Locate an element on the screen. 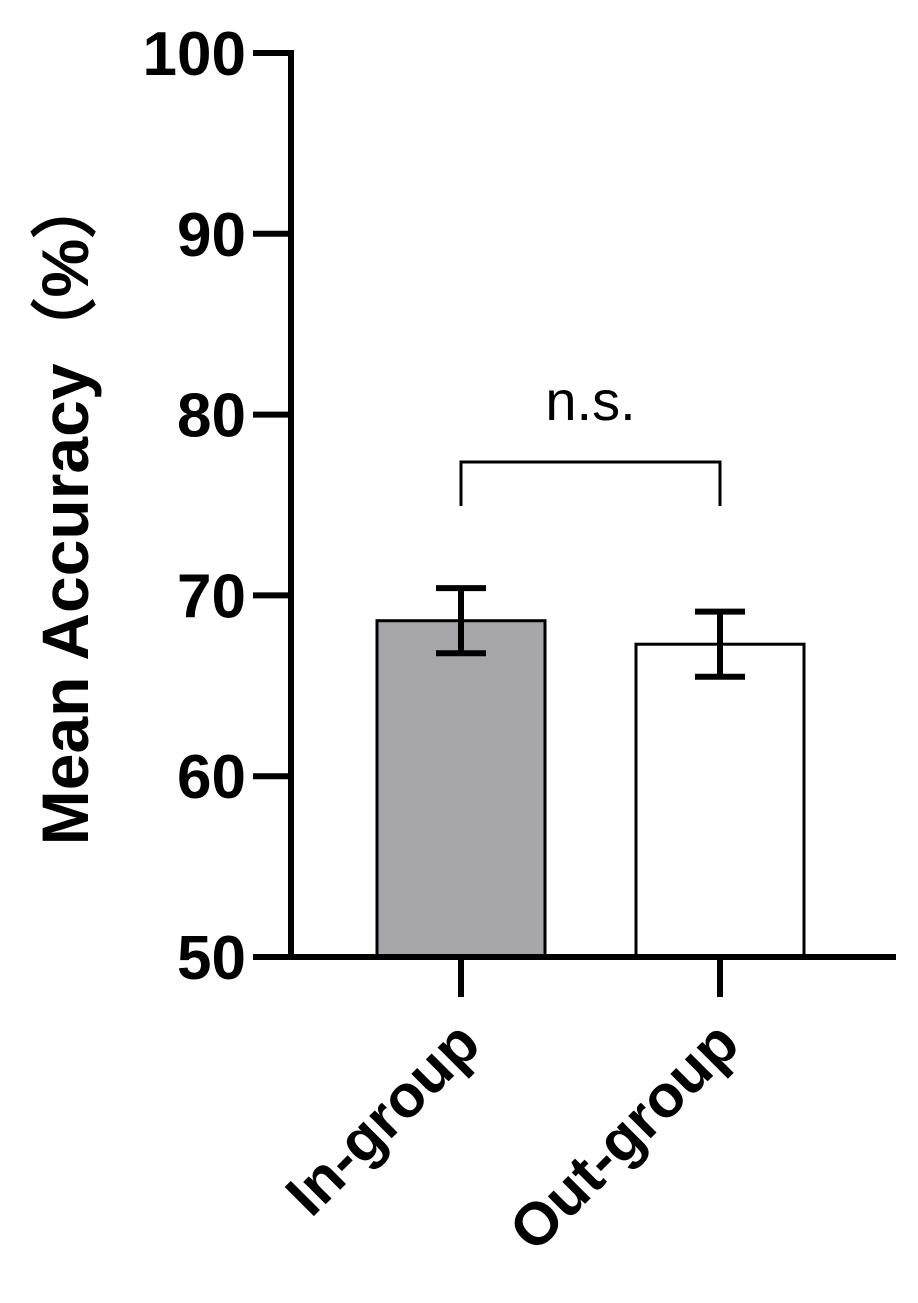  bars-layer is located at coordinates (590, 772).